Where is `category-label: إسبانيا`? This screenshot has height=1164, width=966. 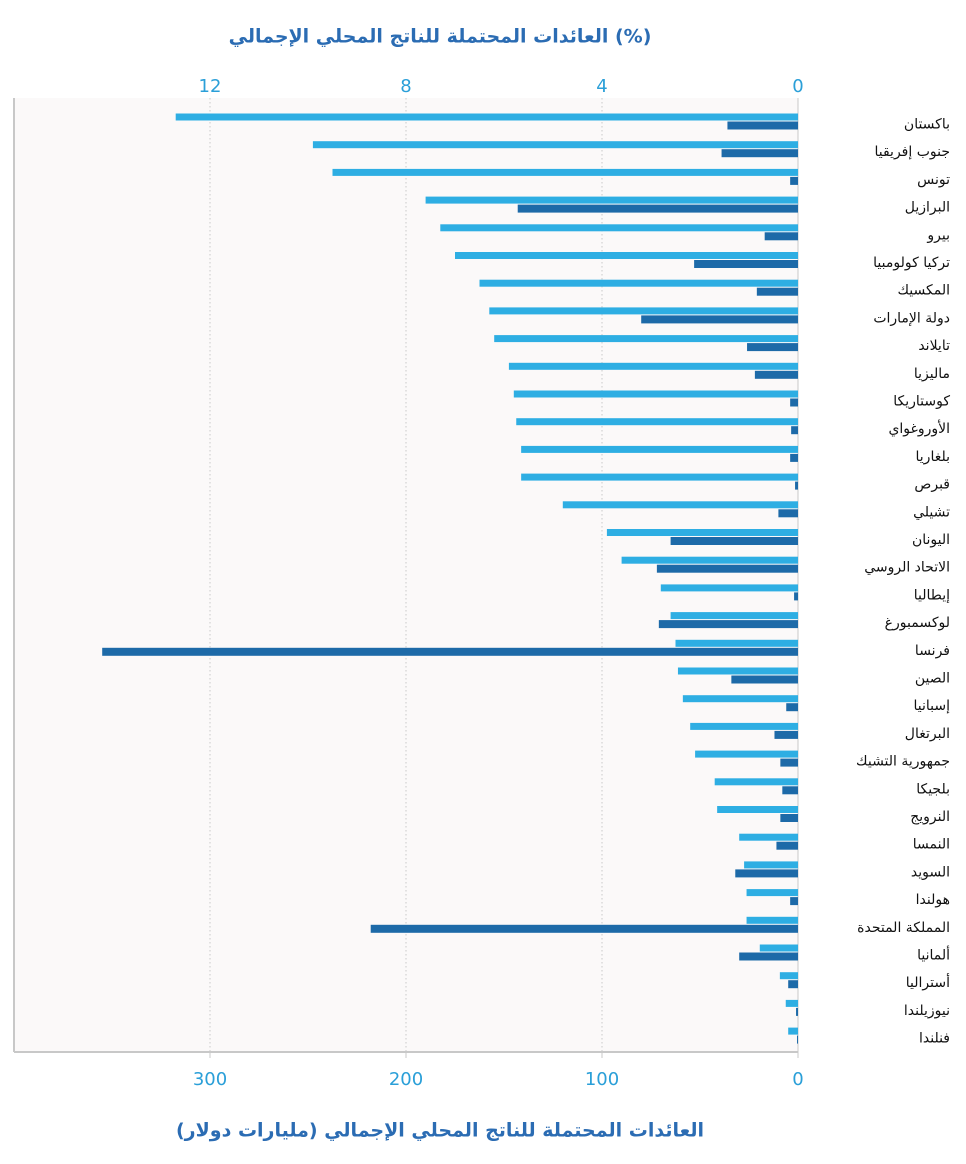
category-label: إسبانيا is located at coordinates (932, 706).